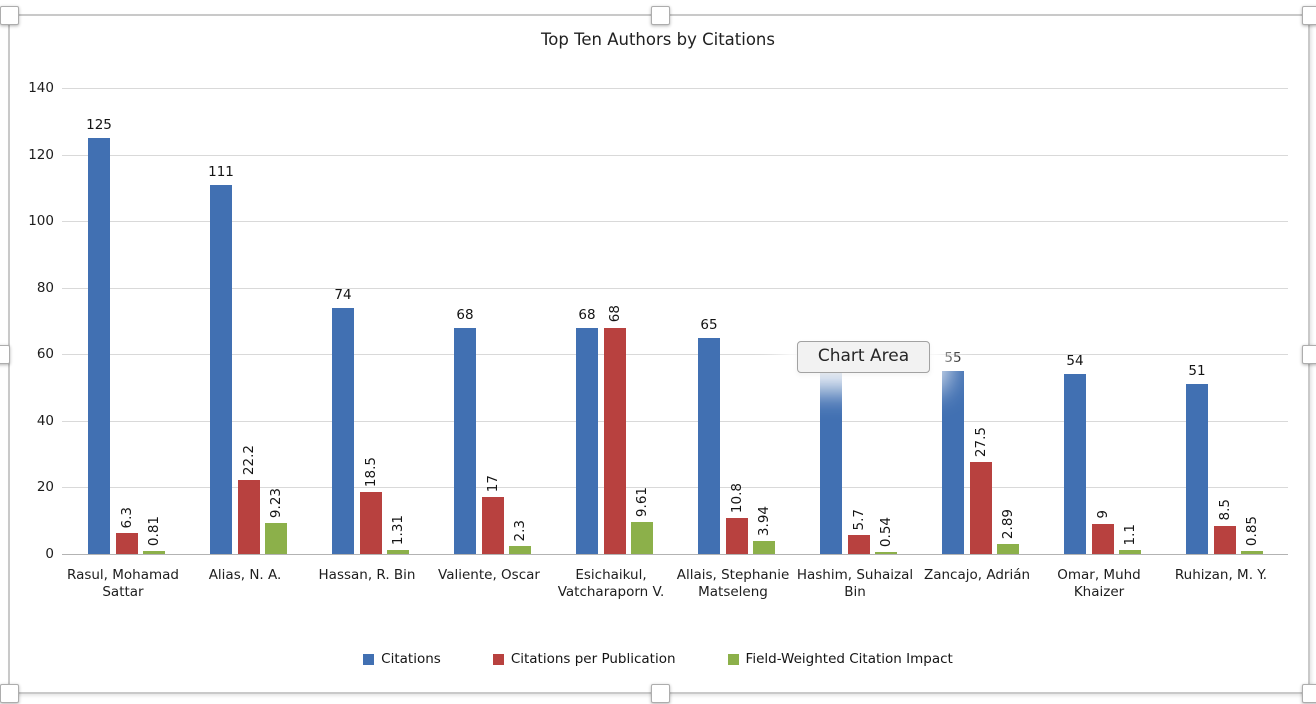  Describe the element at coordinates (855, 583) in the screenshot. I see `x-axis-category-label: Hashim, Suhaizal Bin` at that location.